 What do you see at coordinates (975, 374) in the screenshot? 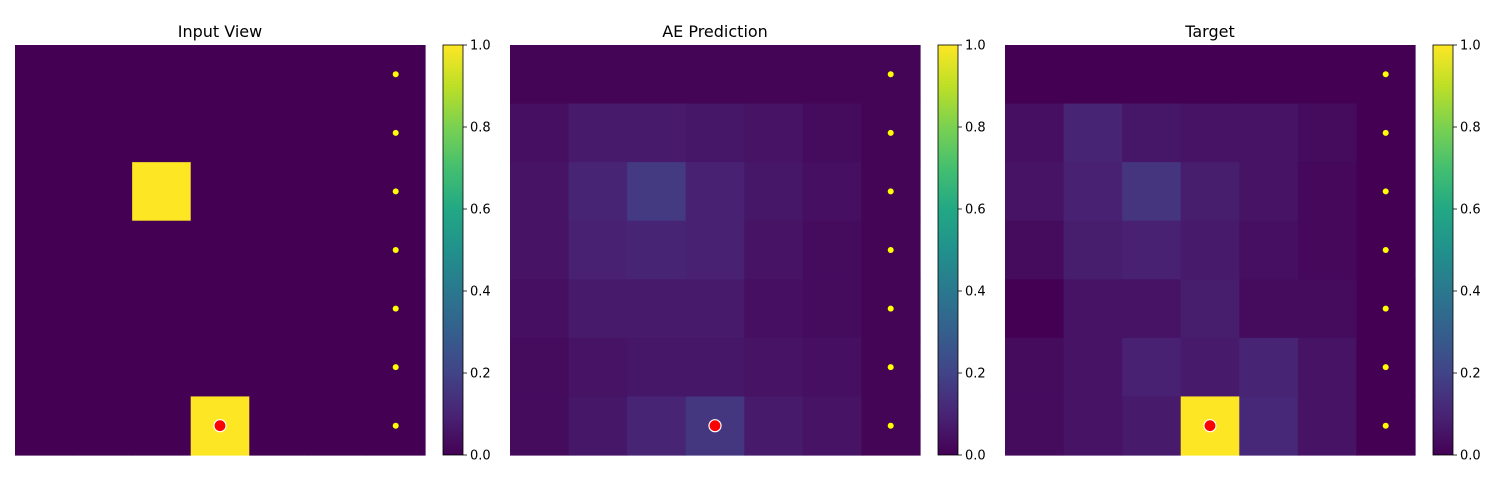
I see `colorbar-tick-label: 0.2` at bounding box center [975, 374].